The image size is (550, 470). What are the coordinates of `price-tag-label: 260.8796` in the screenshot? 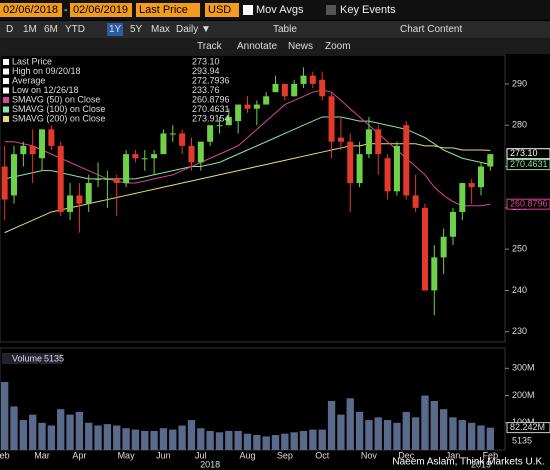 It's located at (529, 204).